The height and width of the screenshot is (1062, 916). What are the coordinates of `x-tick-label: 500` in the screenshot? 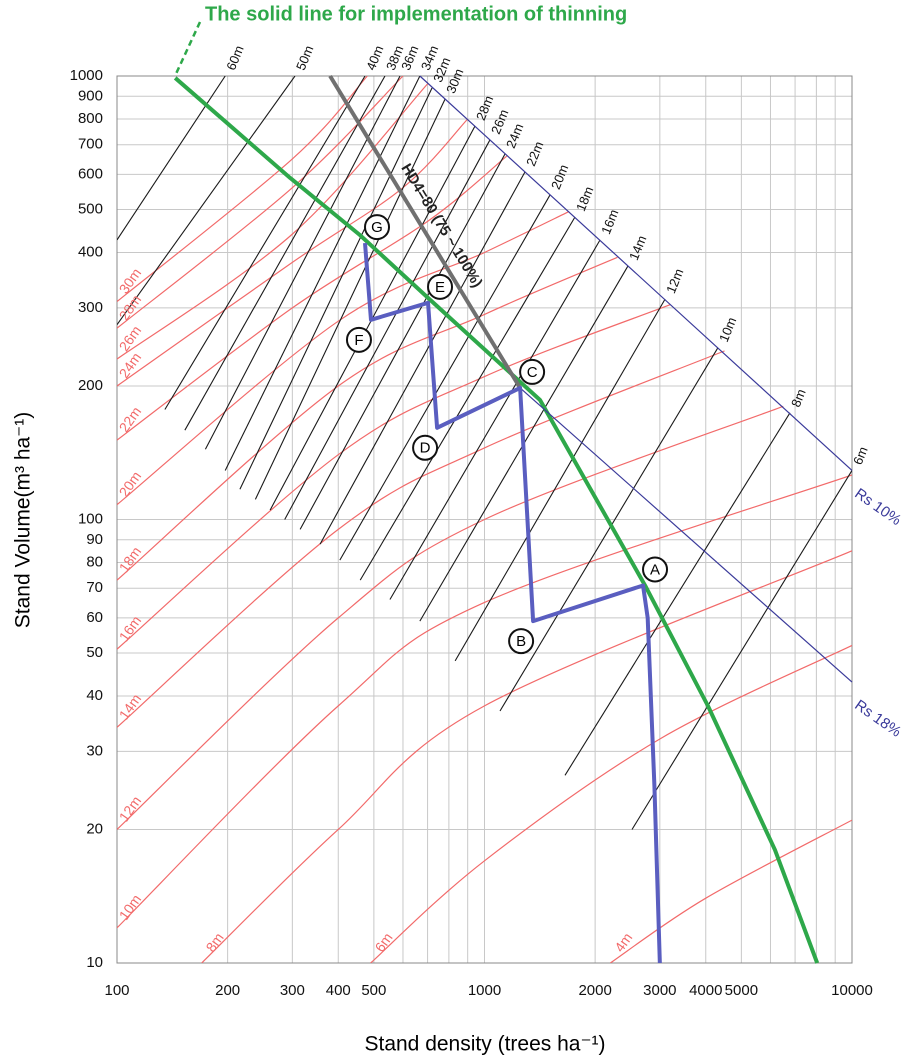 It's located at (373, 990).